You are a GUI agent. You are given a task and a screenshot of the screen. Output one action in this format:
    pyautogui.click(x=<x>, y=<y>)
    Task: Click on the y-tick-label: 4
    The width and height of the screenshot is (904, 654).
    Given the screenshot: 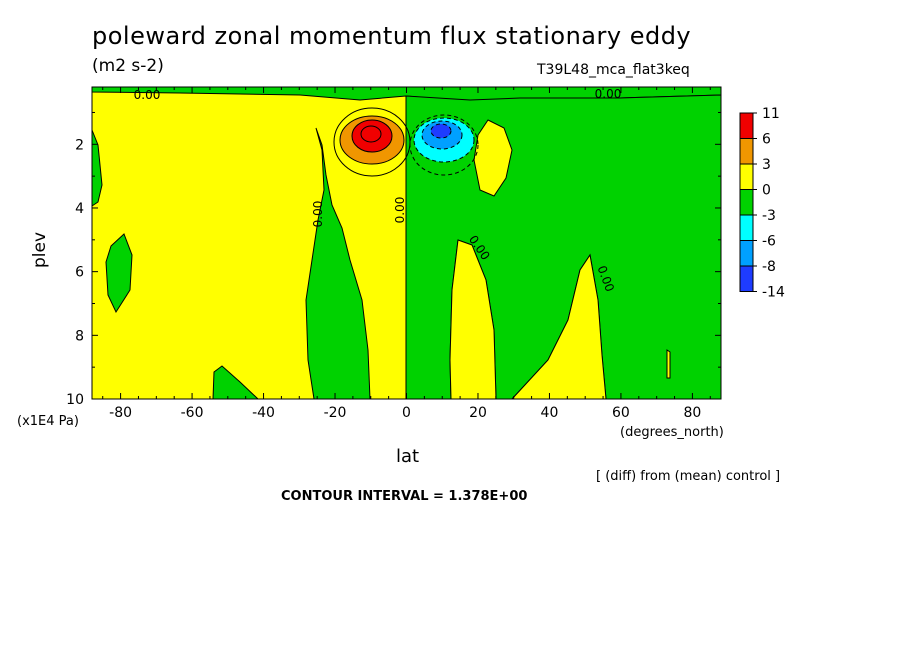 What is the action you would take?
    pyautogui.click(x=79, y=209)
    